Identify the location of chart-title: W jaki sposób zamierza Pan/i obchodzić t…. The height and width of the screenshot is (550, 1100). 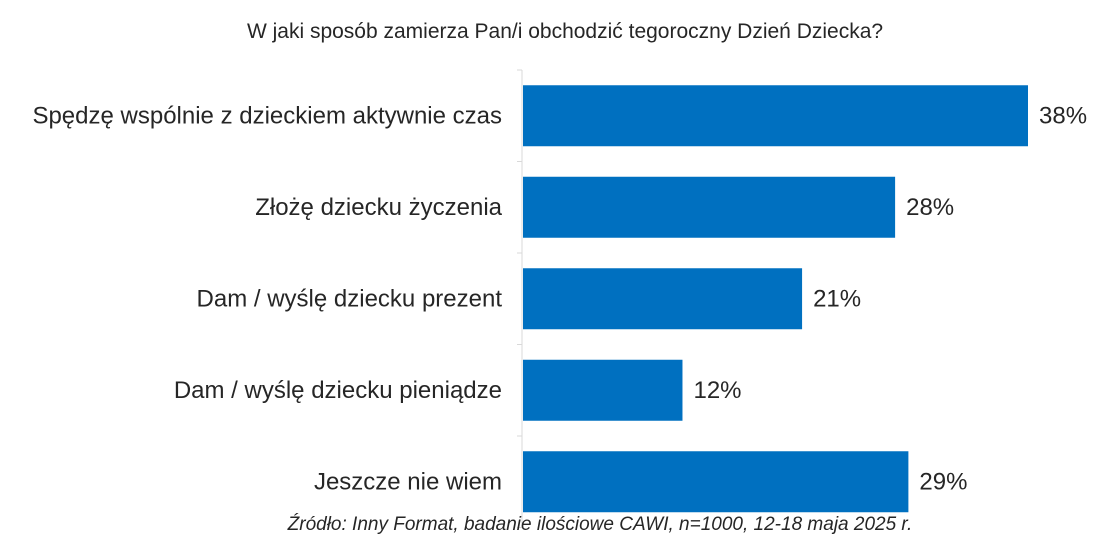
(565, 31).